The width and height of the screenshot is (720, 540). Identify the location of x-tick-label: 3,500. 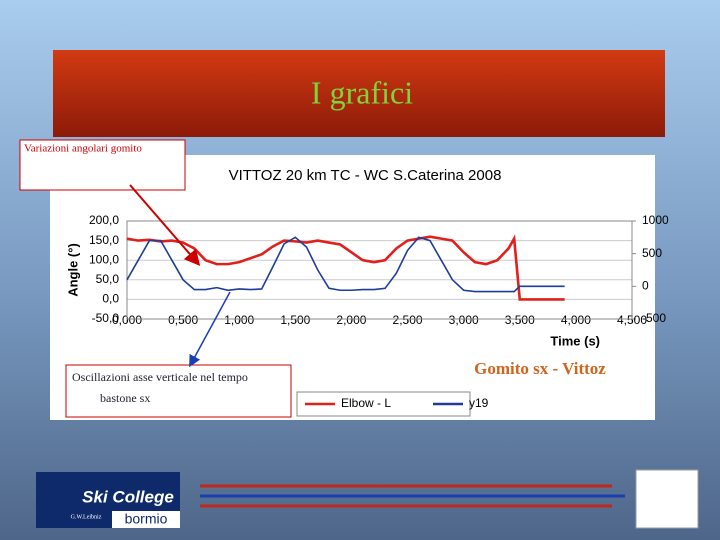
(520, 320).